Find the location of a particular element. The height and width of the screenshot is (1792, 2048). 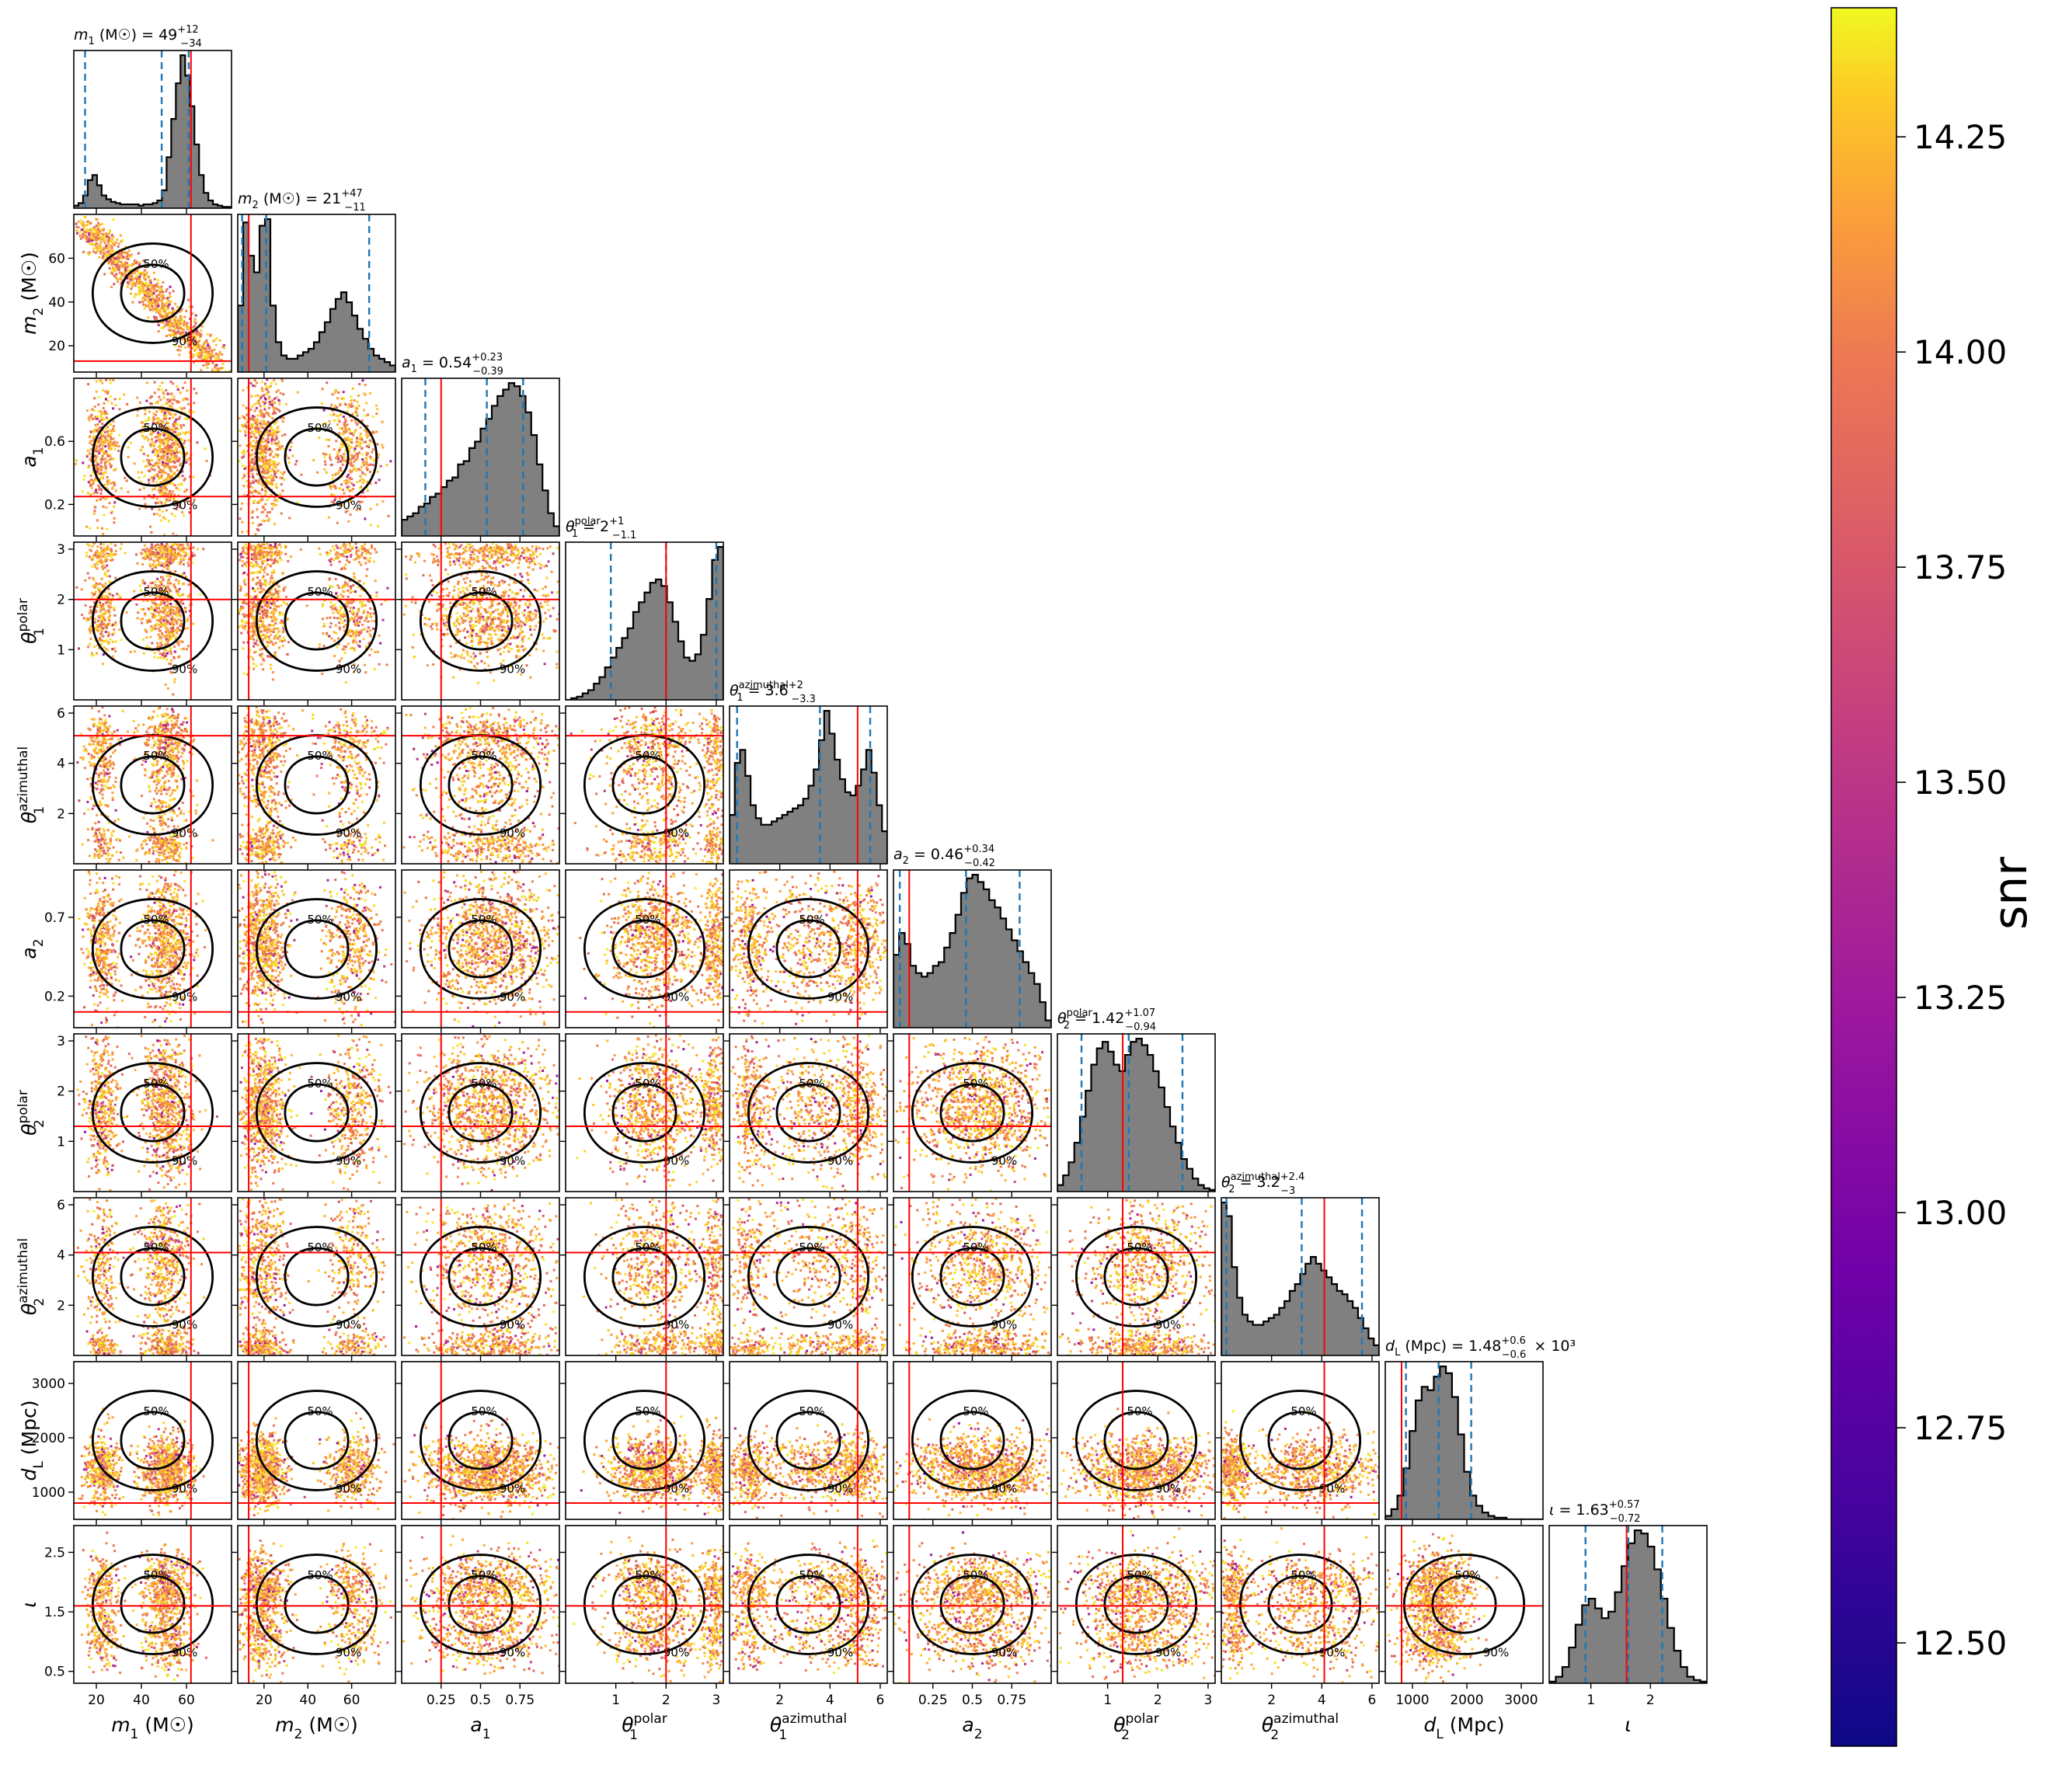

y-tick-label: 40 is located at coordinates (56, 303).